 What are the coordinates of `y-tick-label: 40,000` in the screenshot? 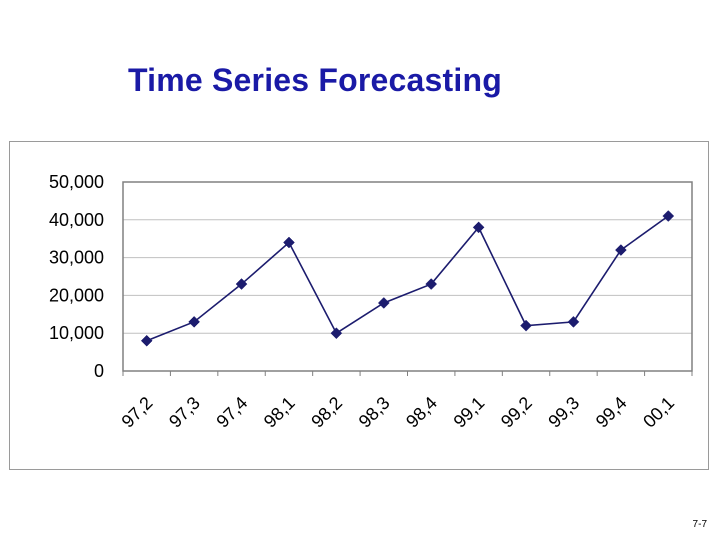 It's located at (76, 220).